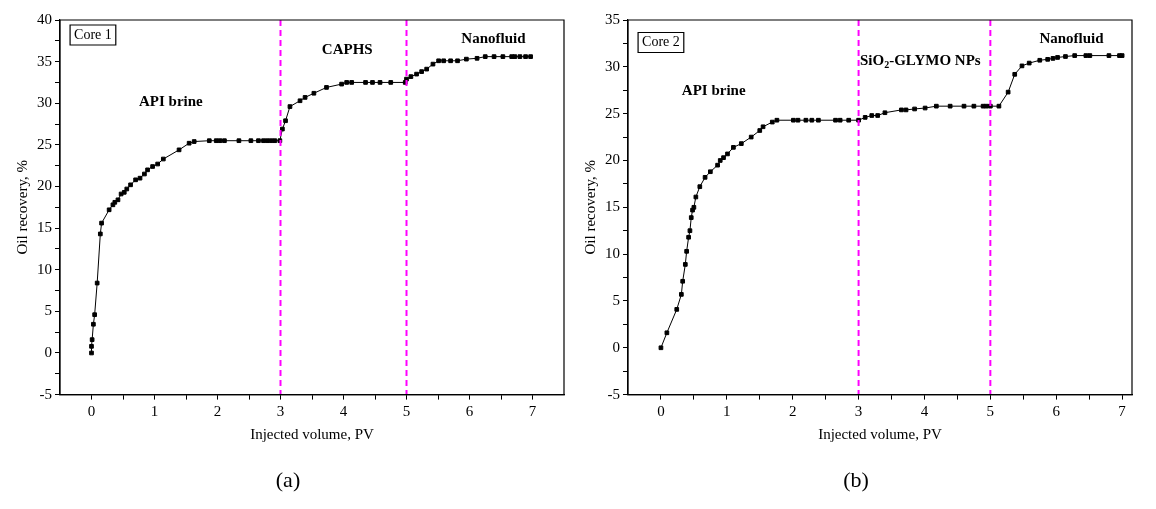 The width and height of the screenshot is (1156, 509). Describe the element at coordinates (661, 42) in the screenshot. I see `annotation: Core 2` at that location.